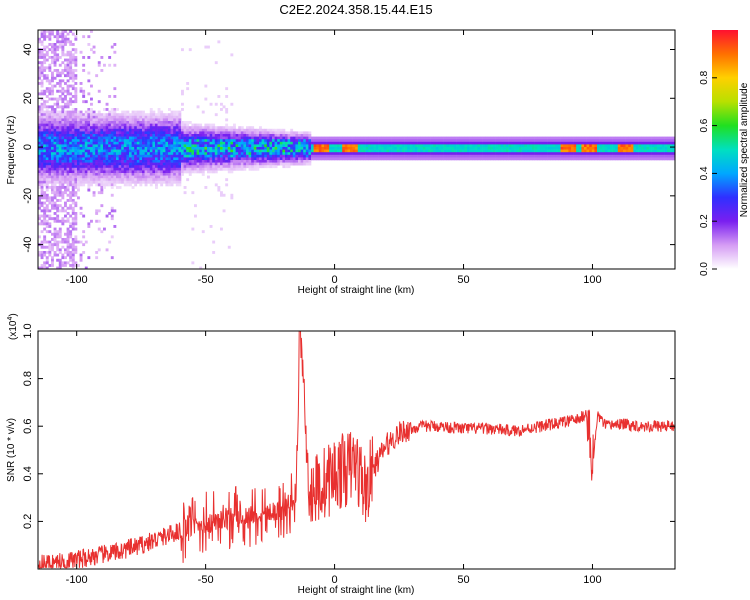  Describe the element at coordinates (156, 167) in the screenshot. I see `spectrogram-cell-1976` at that location.